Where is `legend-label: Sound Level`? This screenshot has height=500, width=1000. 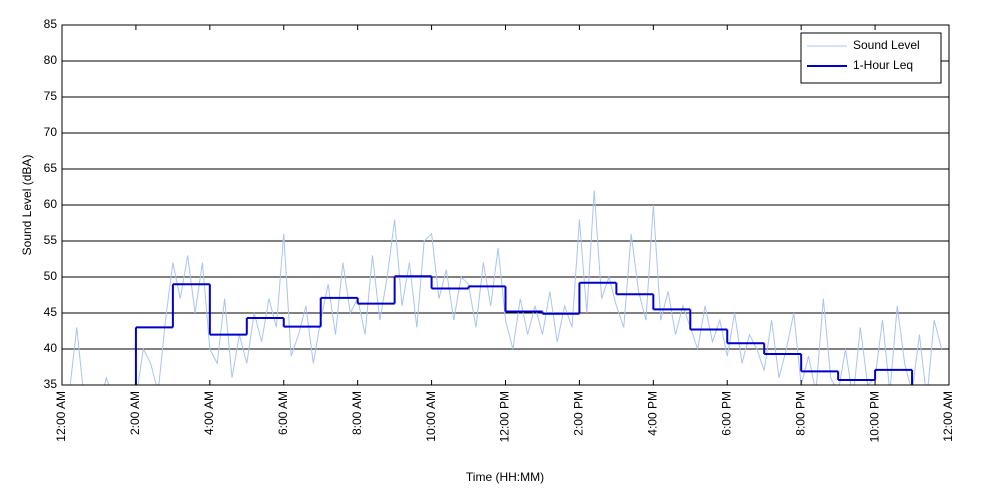
legend-label: Sound Level is located at coordinates (886, 45).